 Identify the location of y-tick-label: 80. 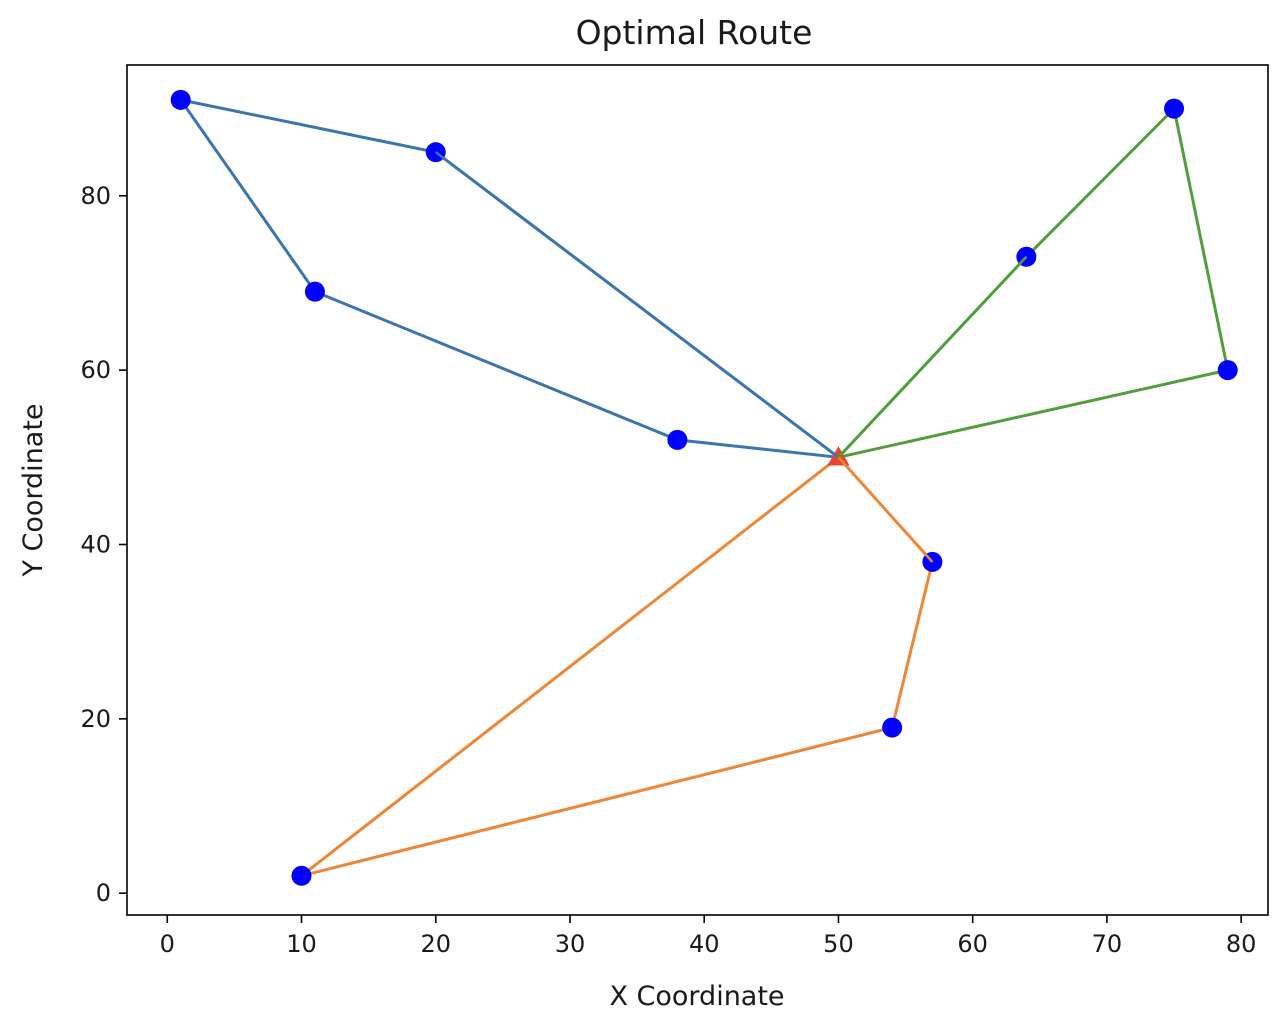
(95, 196).